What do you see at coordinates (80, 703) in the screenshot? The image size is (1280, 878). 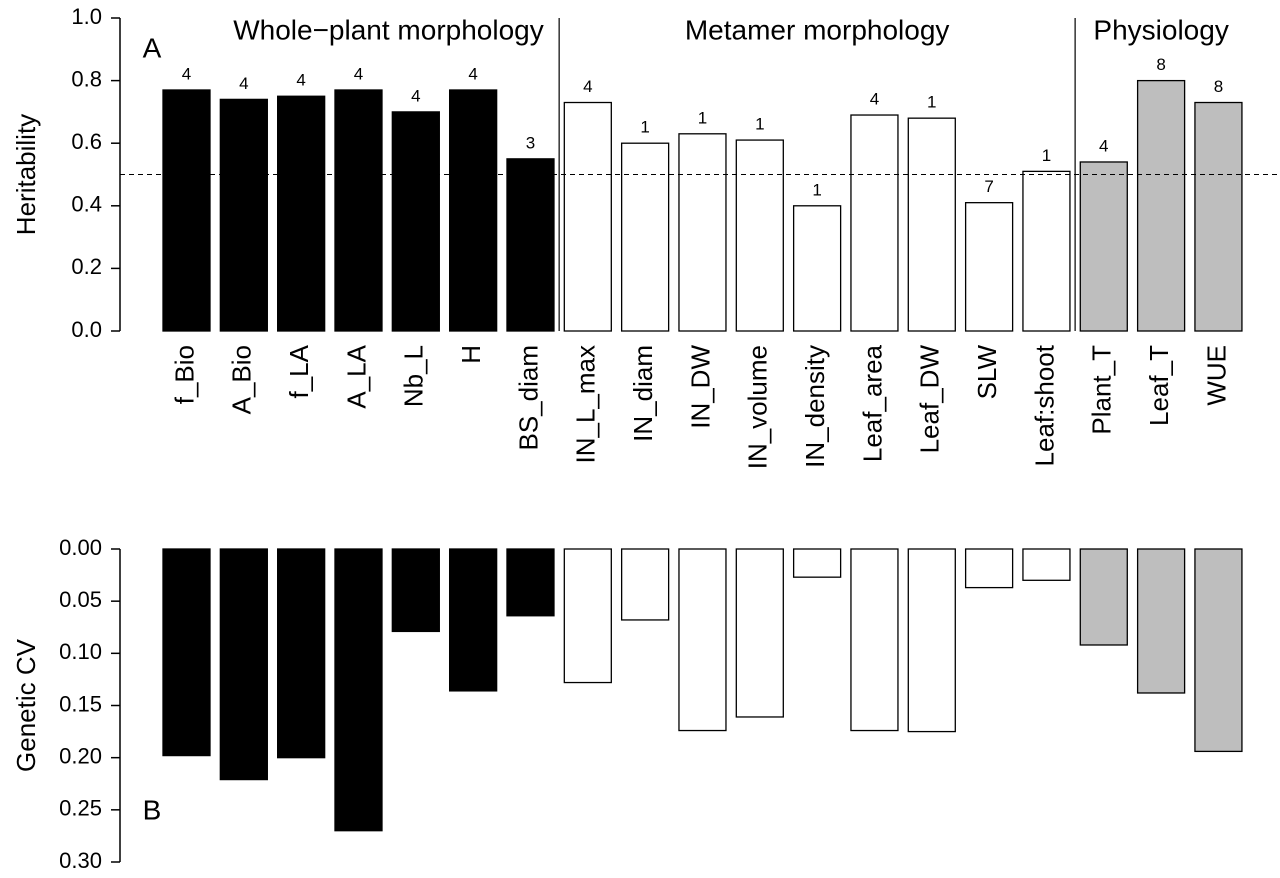 I see `y-tick-label: 0.15` at bounding box center [80, 703].